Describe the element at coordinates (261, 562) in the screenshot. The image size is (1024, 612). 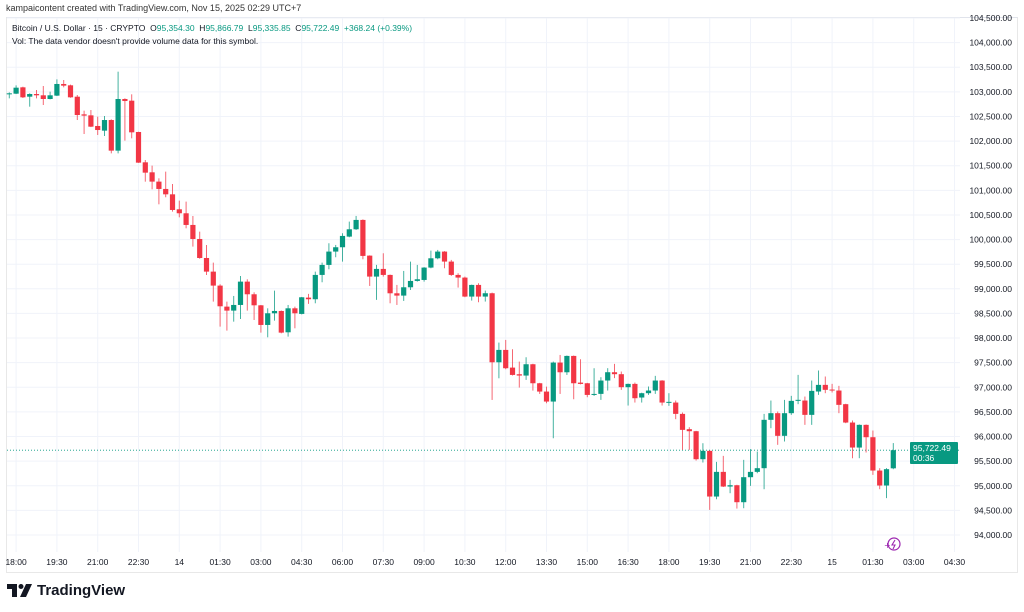
I see `time-tick-label: 03:00` at that location.